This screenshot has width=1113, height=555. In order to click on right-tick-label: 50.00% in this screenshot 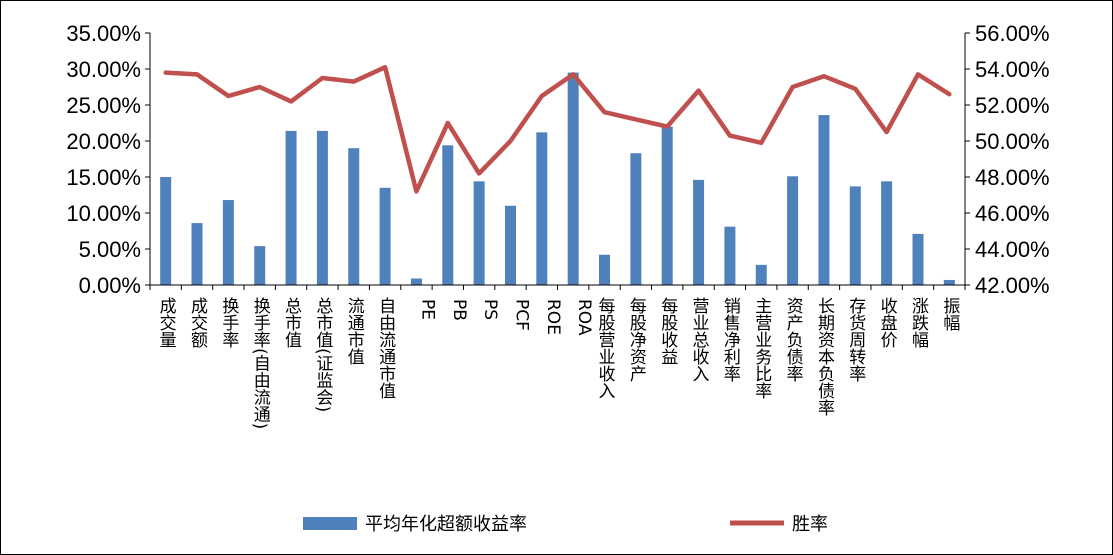, I will do `click(1012, 141)`.